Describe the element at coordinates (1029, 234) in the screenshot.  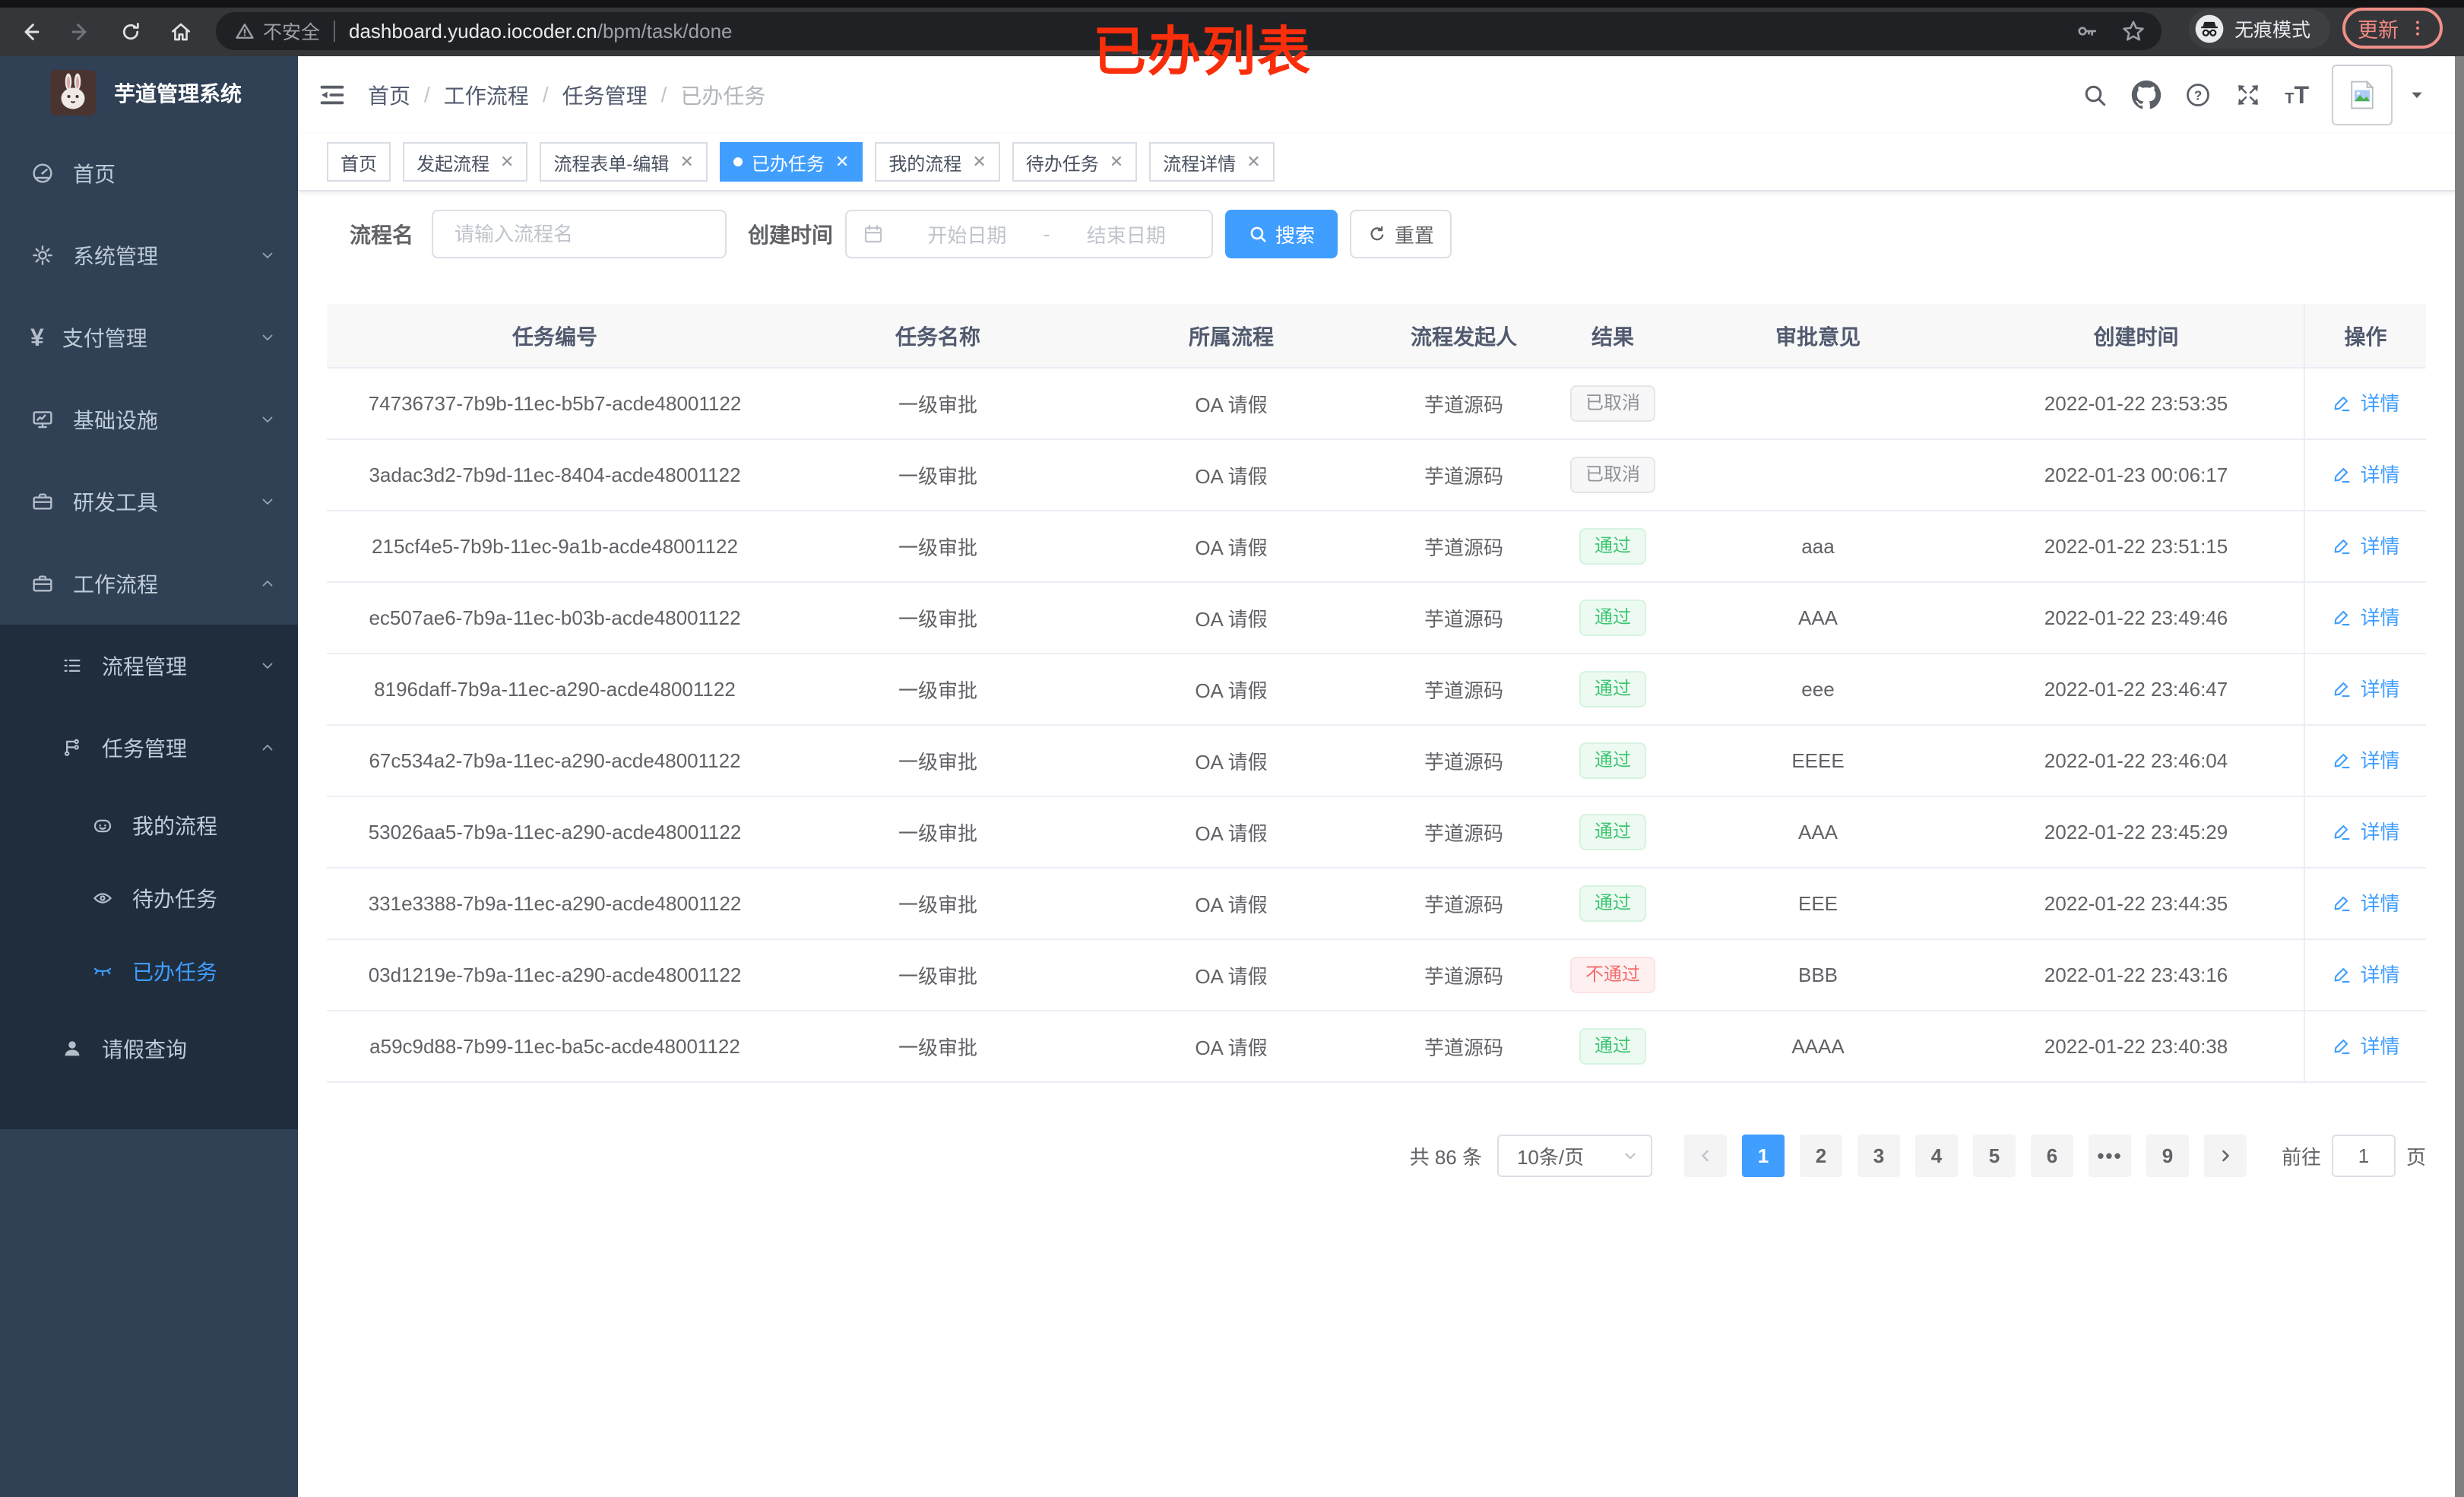
I see `date-range-picker: 开始日期 - 结束日期` at that location.